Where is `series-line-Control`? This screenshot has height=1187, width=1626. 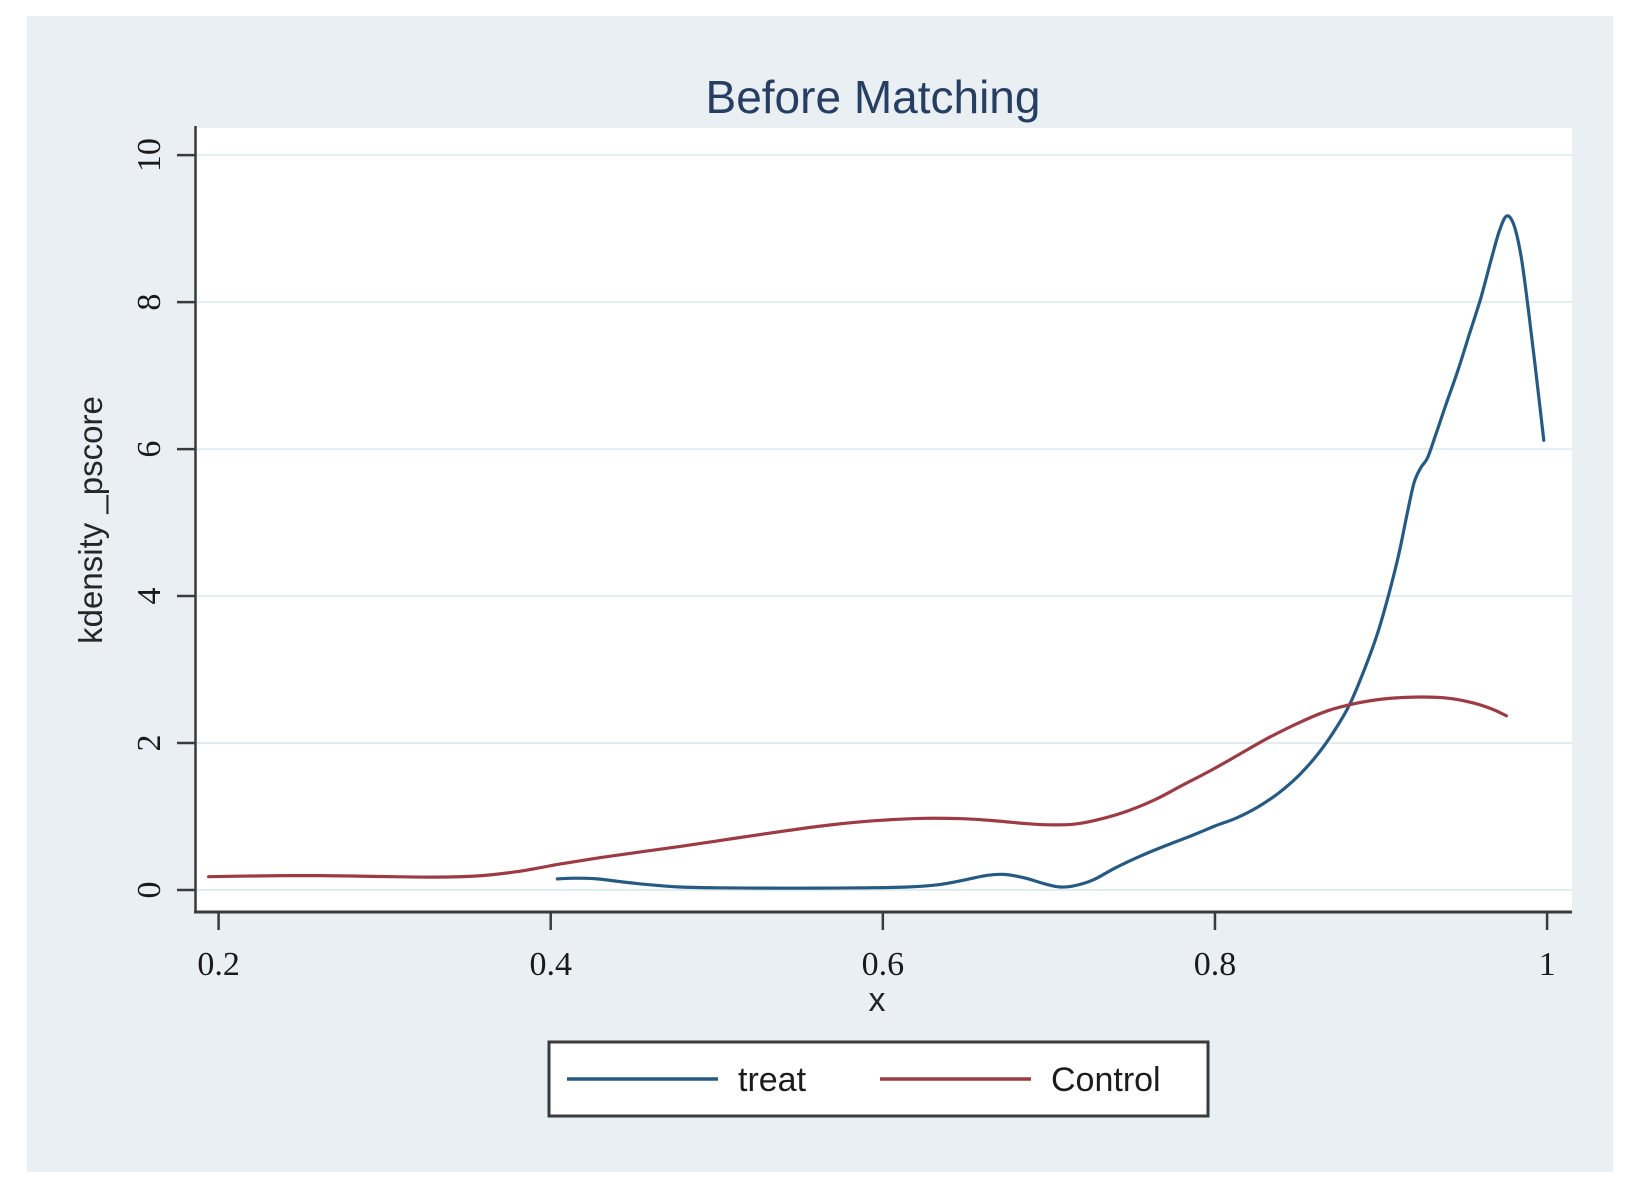
series-line-Control is located at coordinates (857, 787).